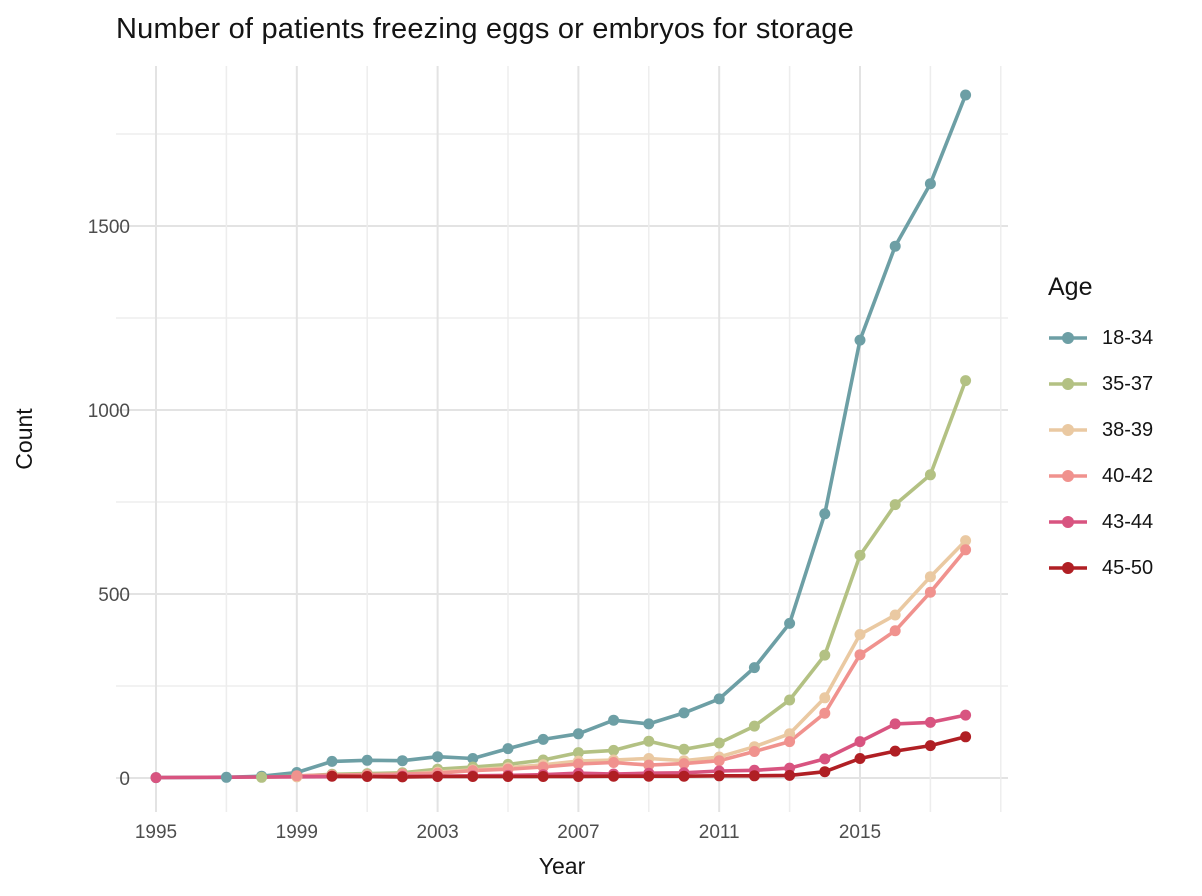  I want to click on data-point-43-44-2015, so click(860, 742).